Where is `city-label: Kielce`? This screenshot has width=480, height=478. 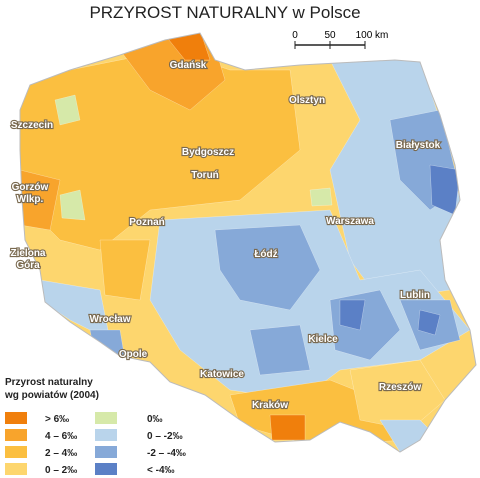 city-label: Kielce is located at coordinates (323, 339).